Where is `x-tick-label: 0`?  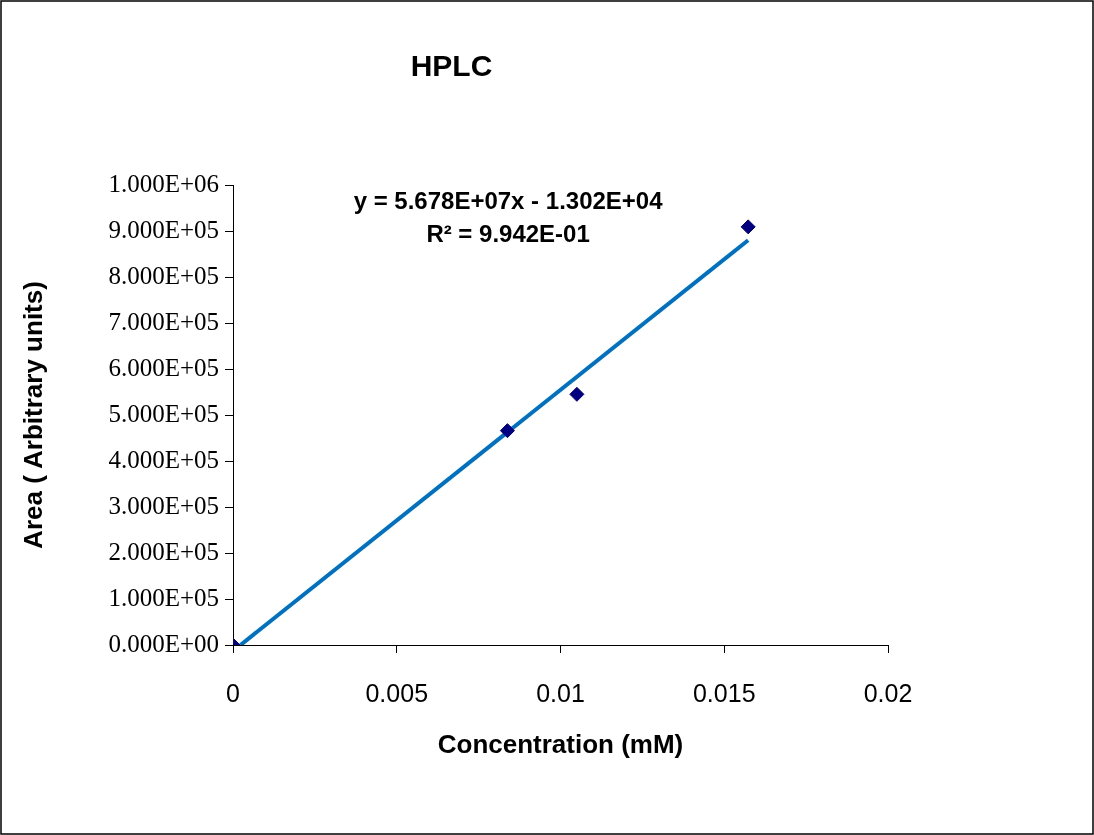 x-tick-label: 0 is located at coordinates (233, 692).